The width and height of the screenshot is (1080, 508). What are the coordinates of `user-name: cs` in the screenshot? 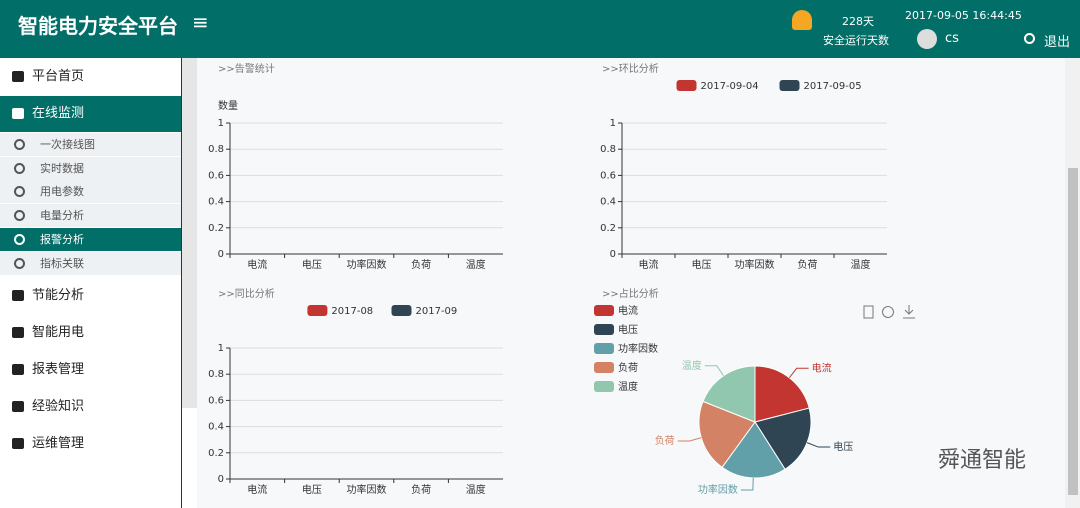 It's located at (952, 38).